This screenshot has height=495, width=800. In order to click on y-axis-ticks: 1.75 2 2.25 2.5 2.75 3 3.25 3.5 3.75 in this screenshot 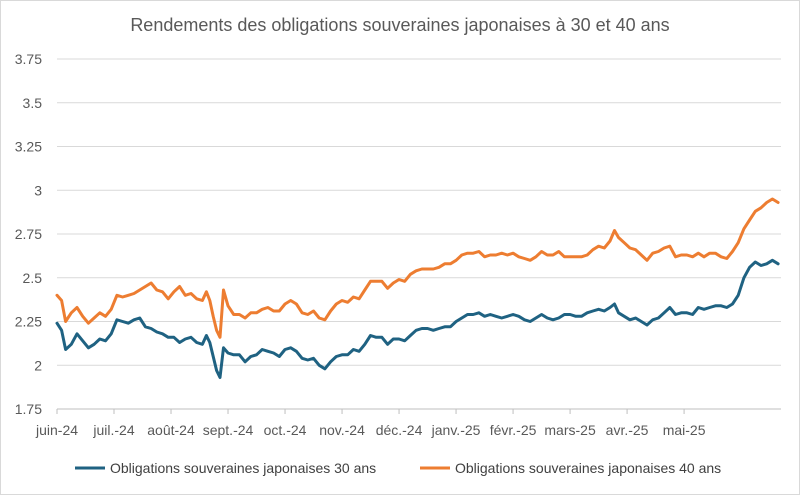, I will do `click(28, 234)`.